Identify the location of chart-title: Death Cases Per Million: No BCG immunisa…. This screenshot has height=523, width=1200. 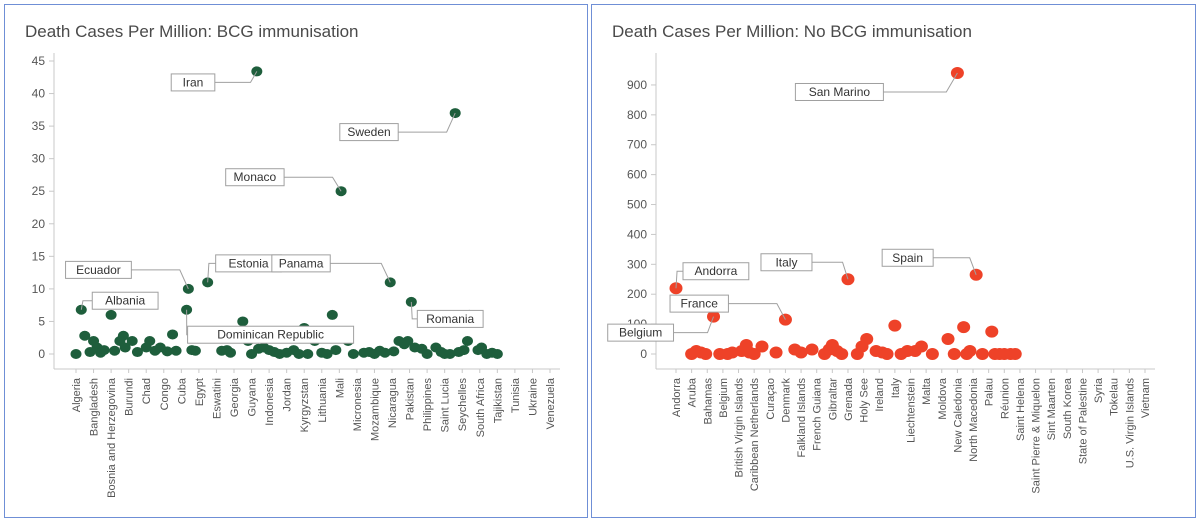
(792, 31).